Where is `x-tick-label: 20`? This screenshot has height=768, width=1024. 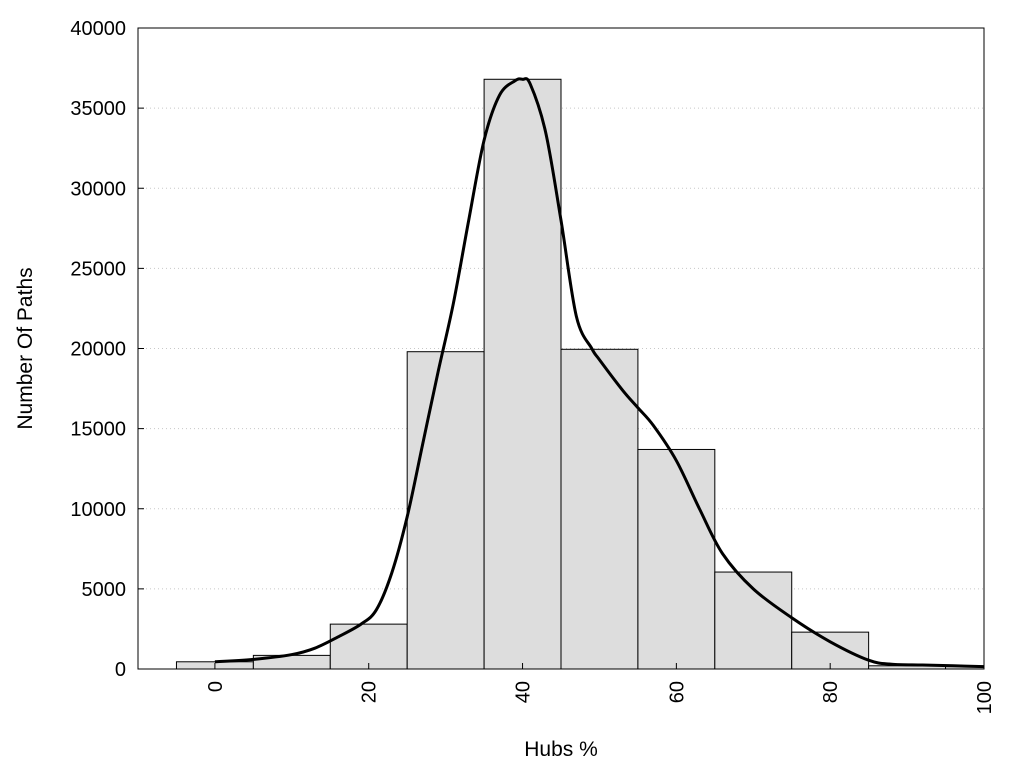 x-tick-label: 20 is located at coordinates (370, 692).